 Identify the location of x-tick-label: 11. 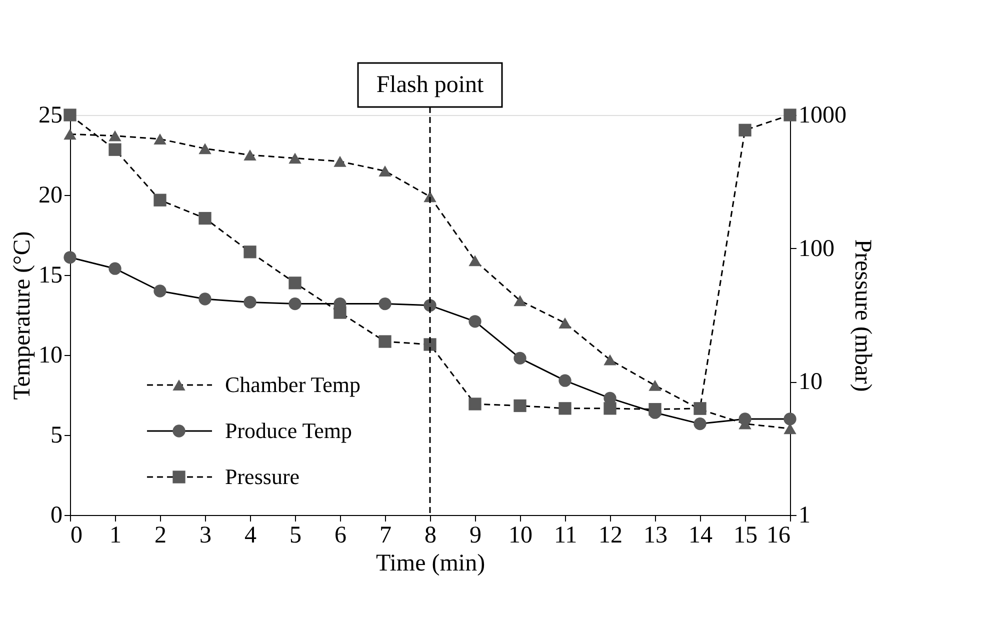
(566, 535).